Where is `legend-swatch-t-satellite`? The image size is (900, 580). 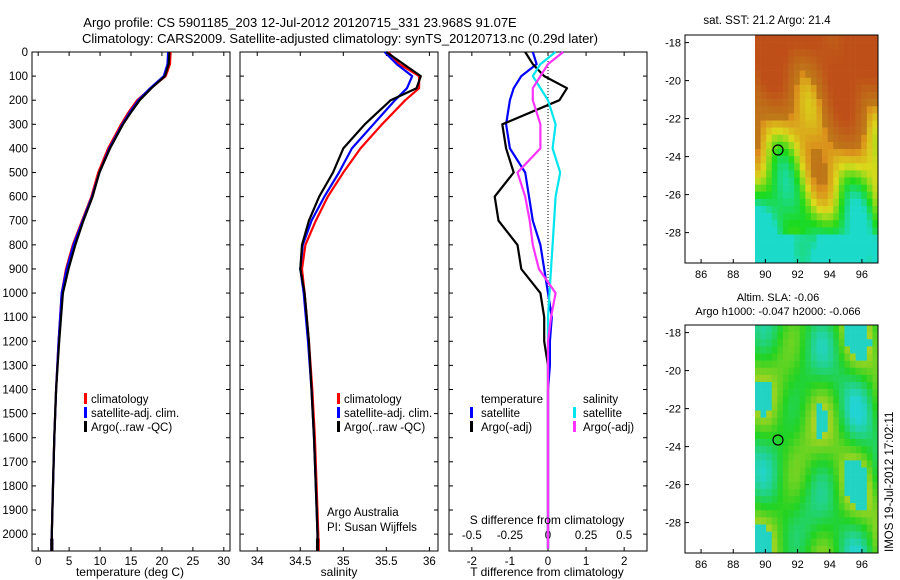 legend-swatch-t-satellite is located at coordinates (471, 412).